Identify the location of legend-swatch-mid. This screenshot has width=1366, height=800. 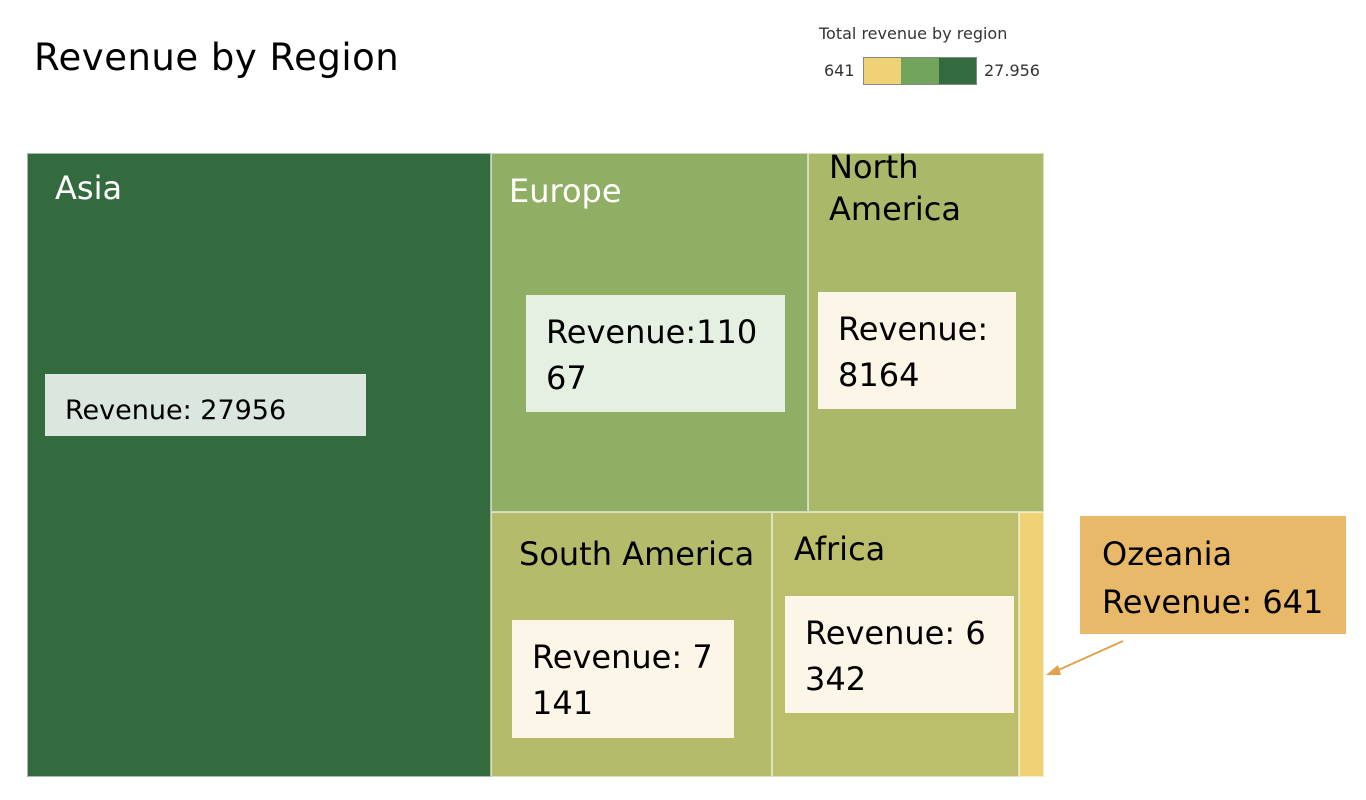
(920, 71).